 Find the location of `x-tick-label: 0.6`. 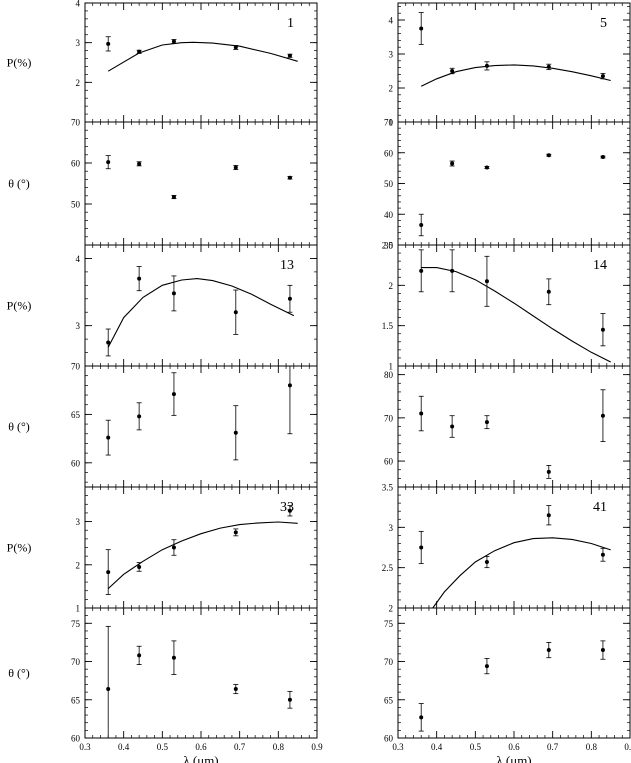

x-tick-label: 0.6 is located at coordinates (201, 747).